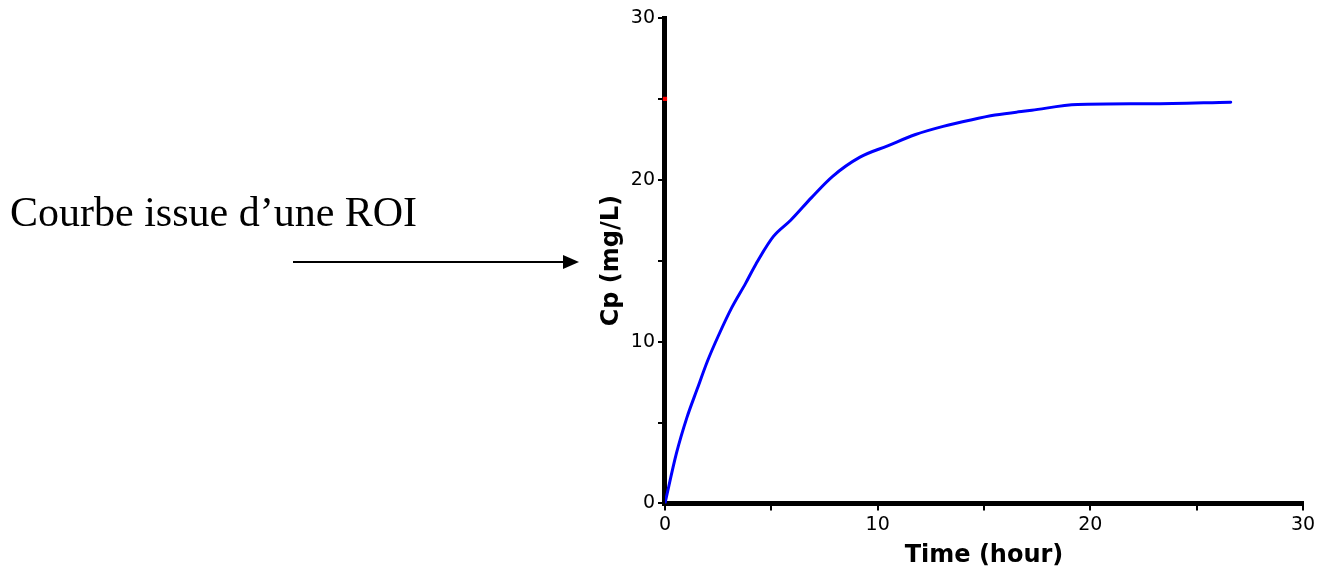  I want to click on x-tick-label: 20, so click(1090, 522).